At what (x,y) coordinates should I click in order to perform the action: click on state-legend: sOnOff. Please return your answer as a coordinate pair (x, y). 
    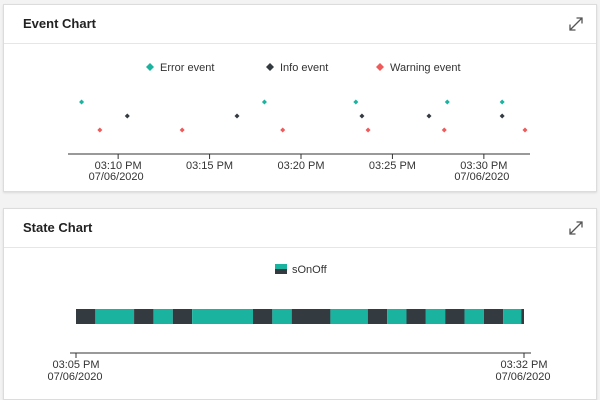
    Looking at the image, I should click on (301, 270).